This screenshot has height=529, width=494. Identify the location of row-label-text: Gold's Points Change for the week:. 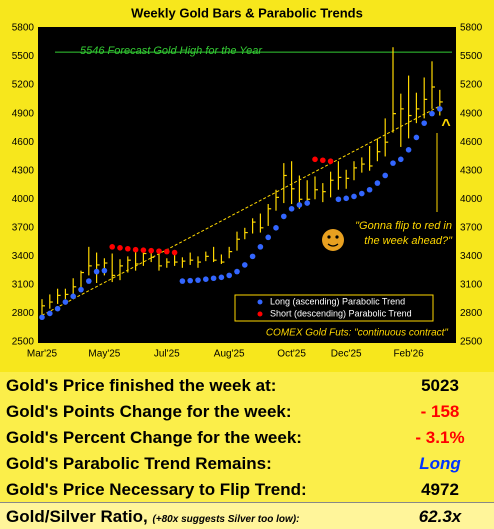
(149, 411).